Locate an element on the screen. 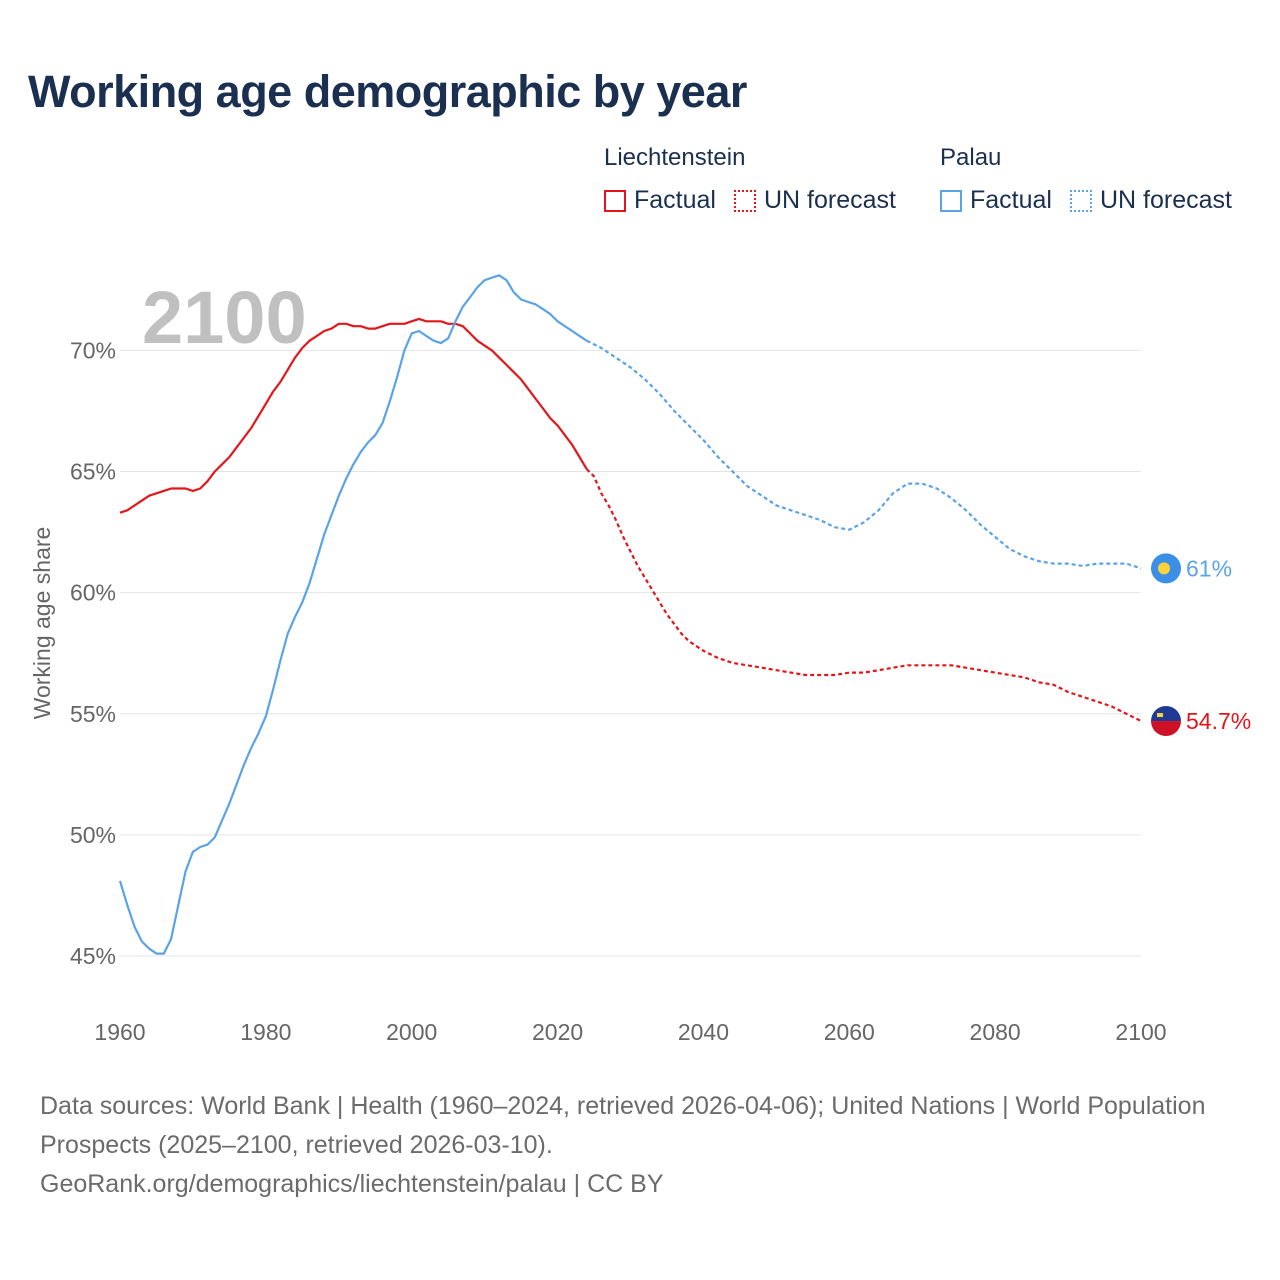  legend-item-liechtenstein-factual: Factual is located at coordinates (660, 200).